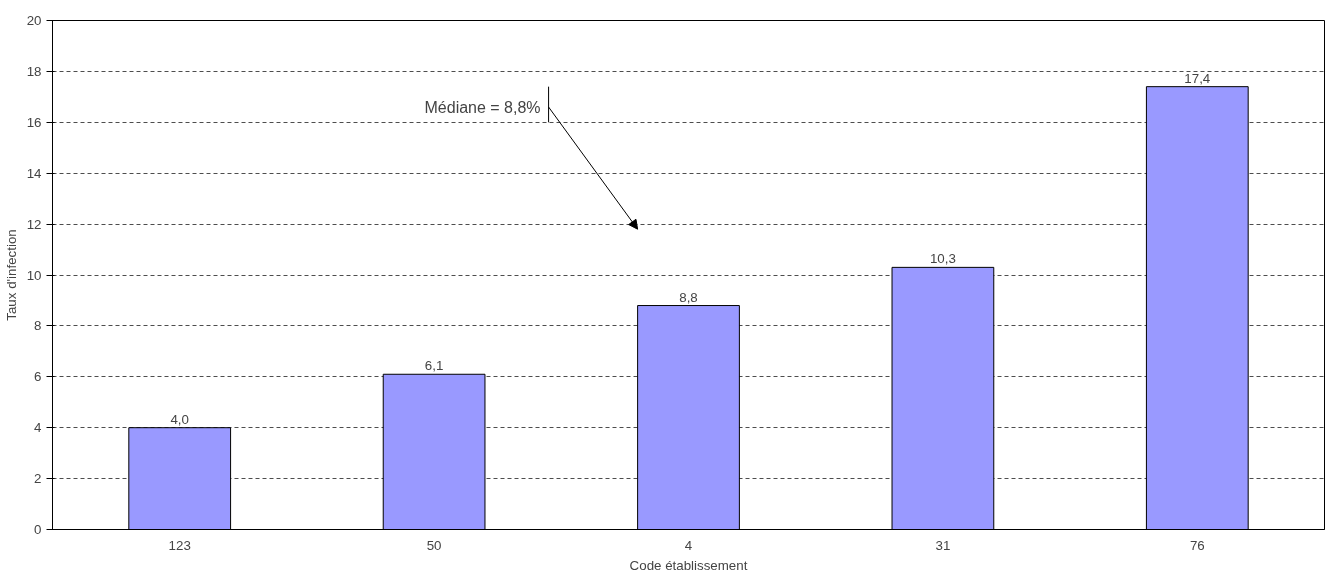 This screenshot has height=581, width=1336. Describe the element at coordinates (1197, 545) in the screenshot. I see `x-tick-label: 76` at that location.